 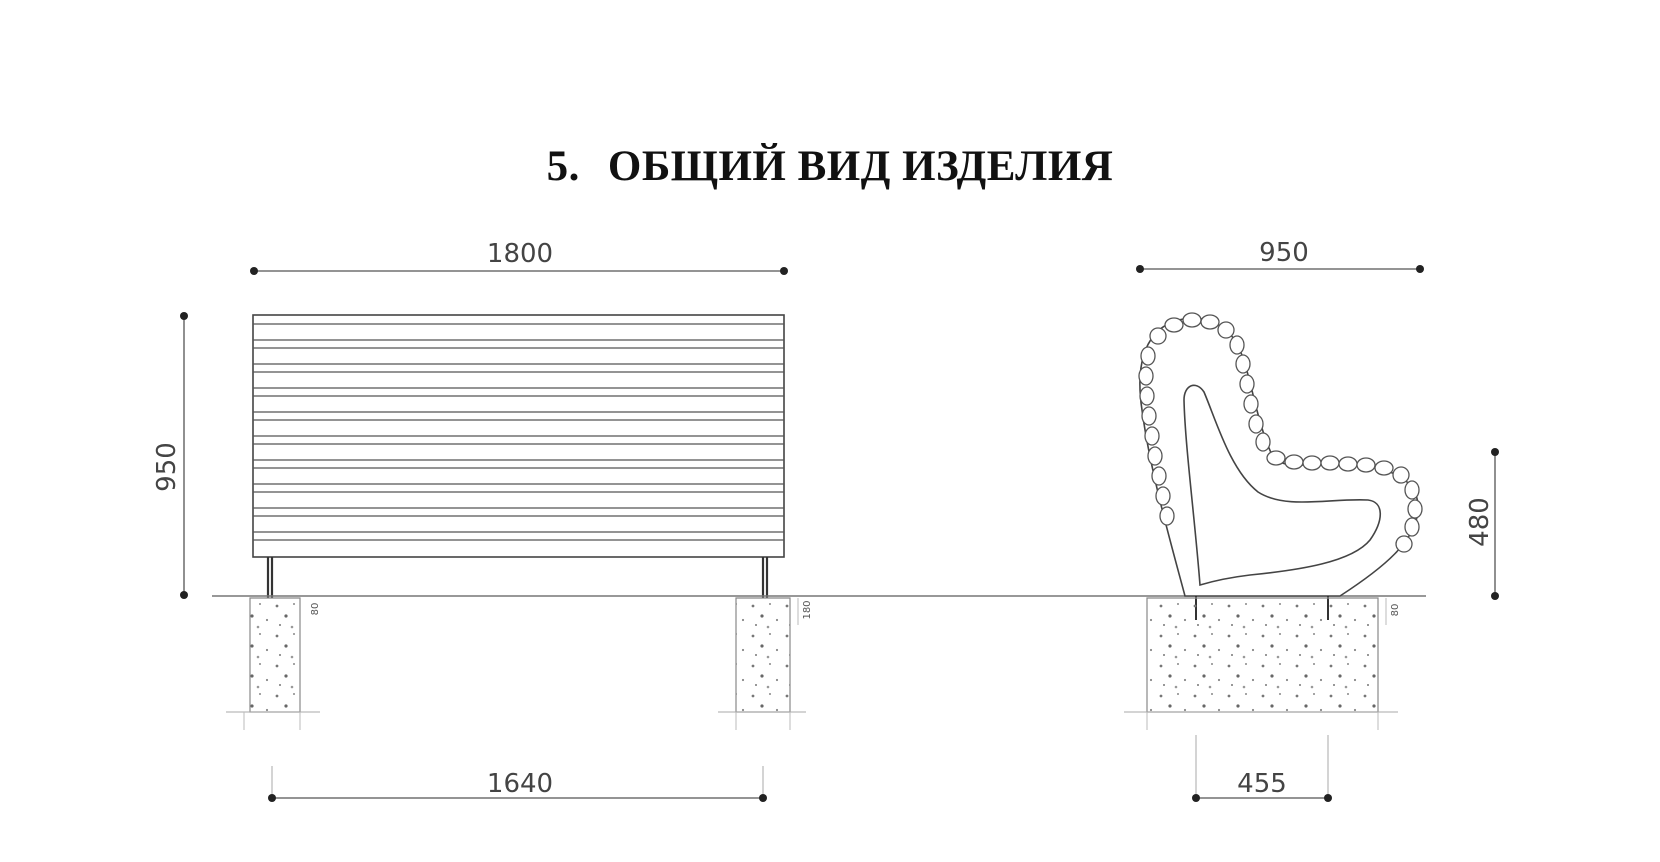 I want to click on side-footing: 80, so click(x=1262, y=663).